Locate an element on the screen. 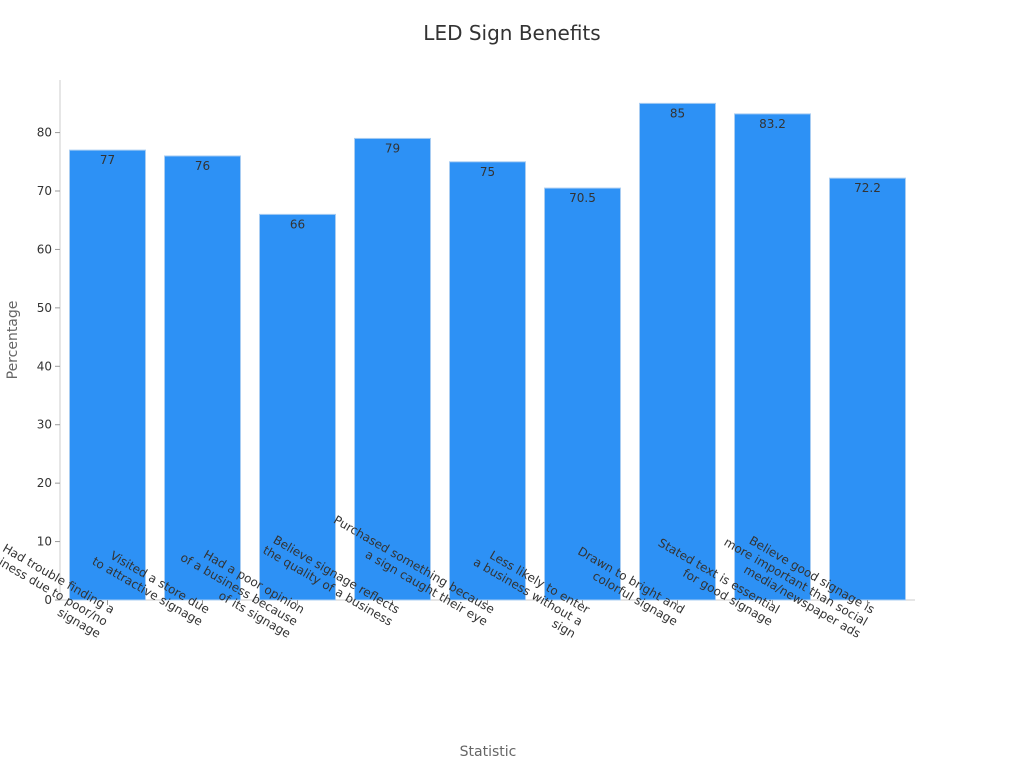 Image resolution: width=1024 pixels, height=768 pixels. y-tick-label: 80 is located at coordinates (44, 133).